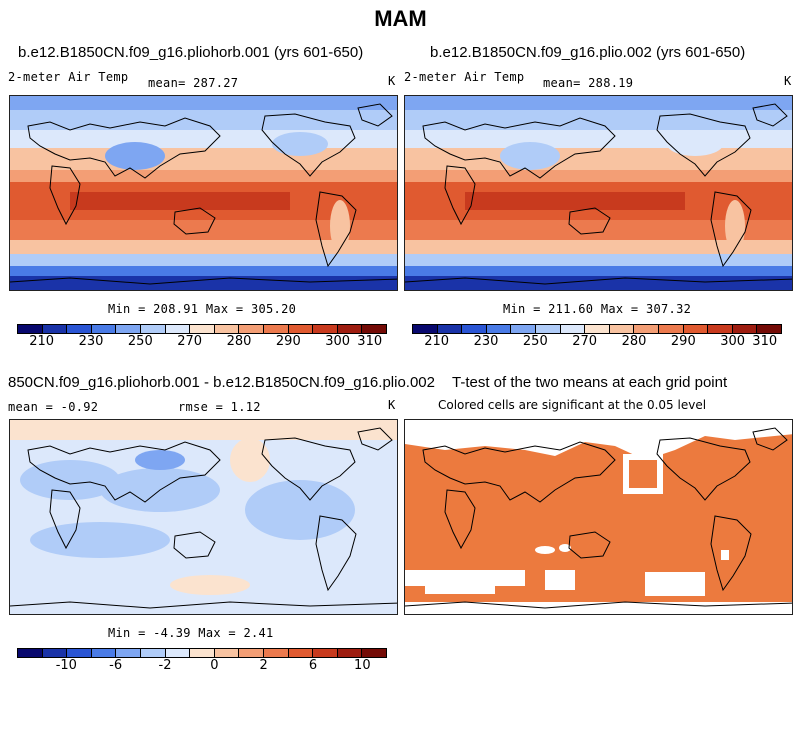  Describe the element at coordinates (214, 665) in the screenshot. I see `colorbar-tick-label: 0` at that location.